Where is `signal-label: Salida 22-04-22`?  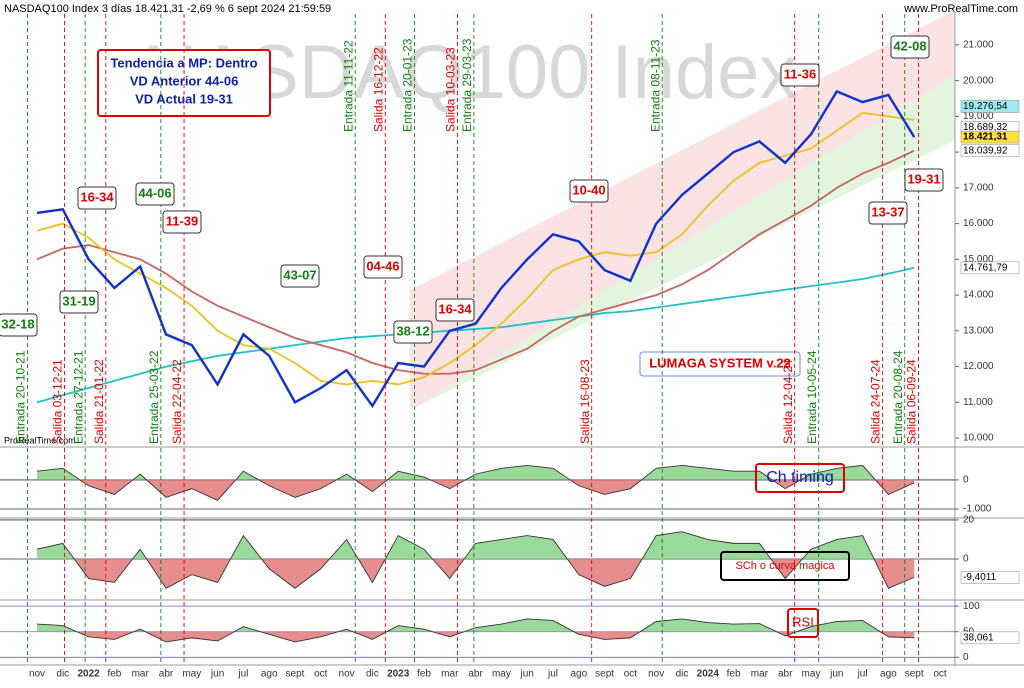 signal-label: Salida 22-04-22 is located at coordinates (177, 401).